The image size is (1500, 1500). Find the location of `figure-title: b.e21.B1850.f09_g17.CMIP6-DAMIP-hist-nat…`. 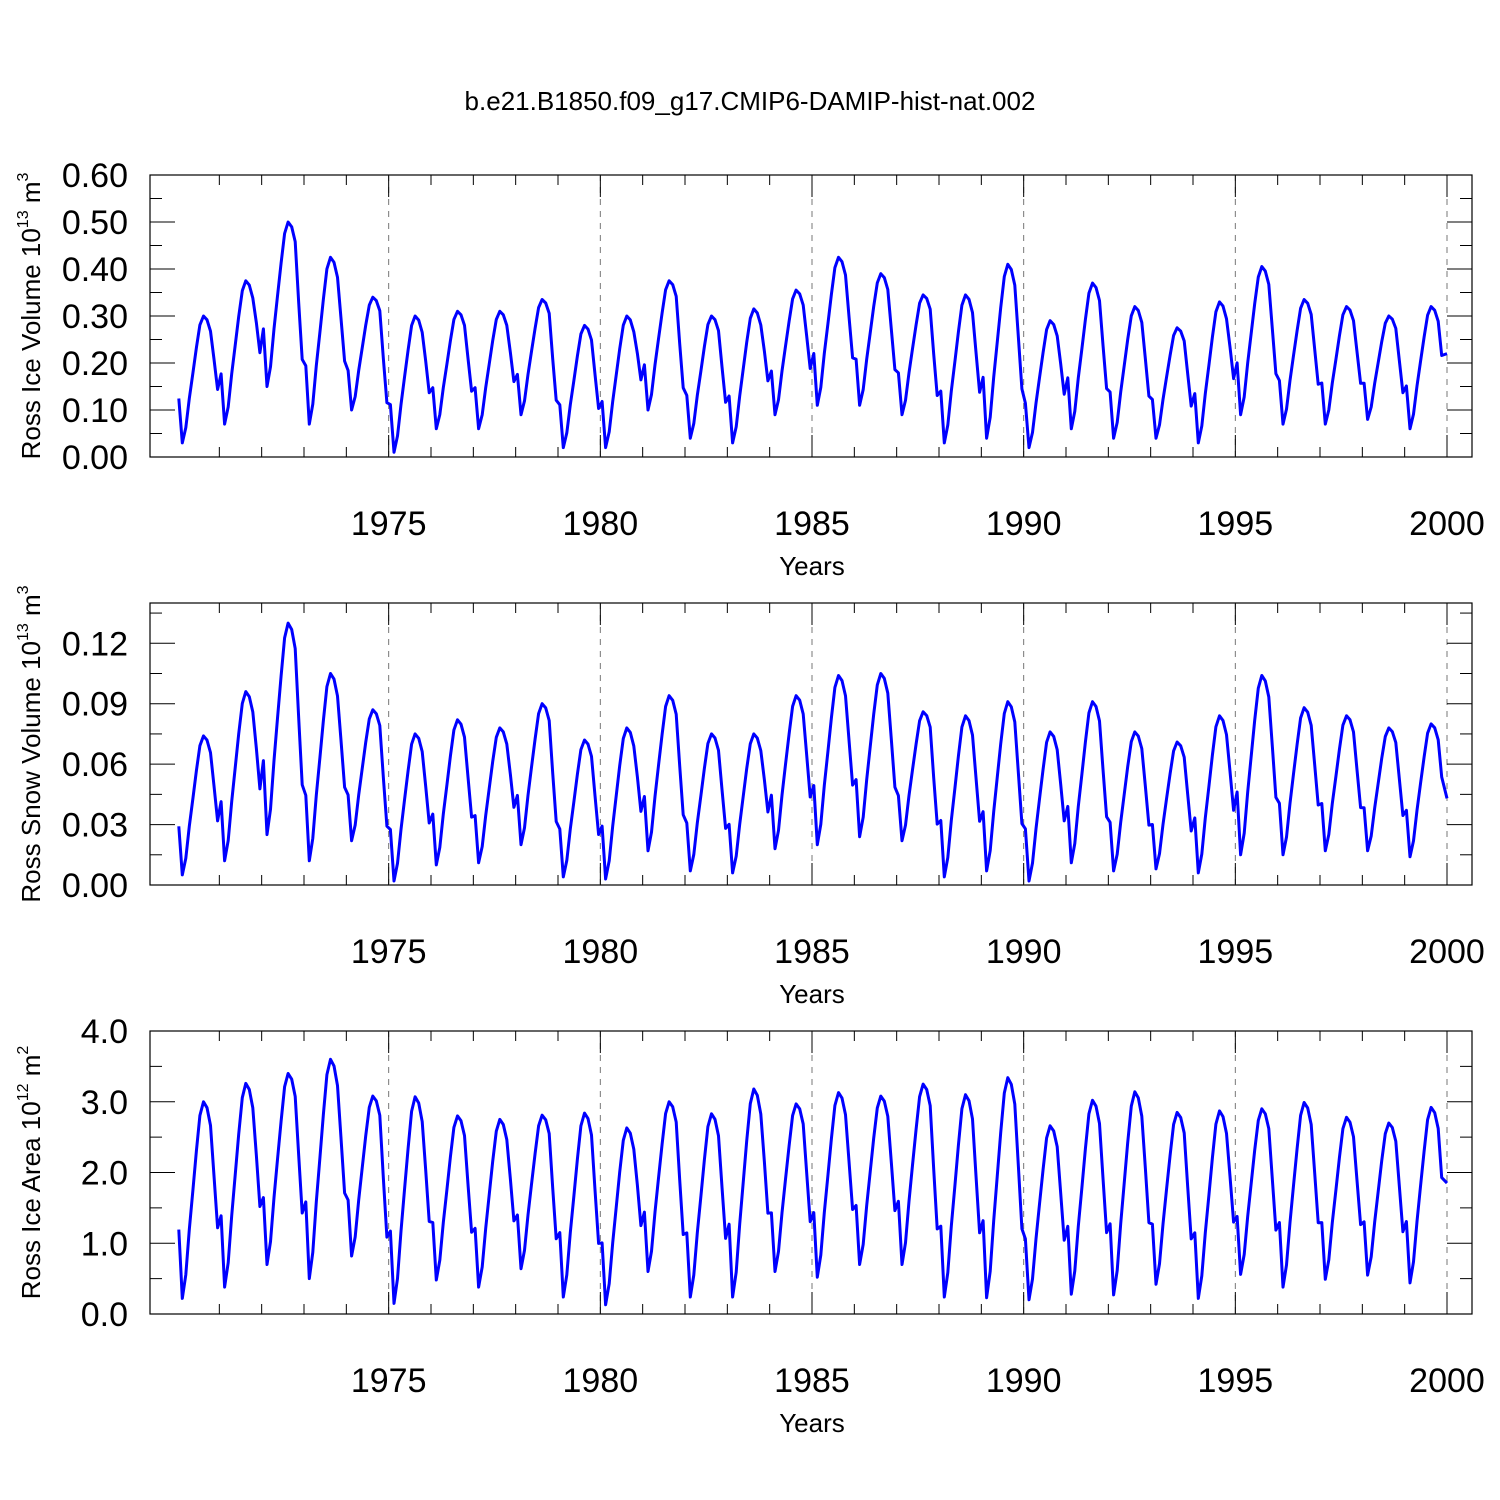

figure-title: b.e21.B1850.f09_g17.CMIP6-DAMIP-hist-nat… is located at coordinates (750, 101).